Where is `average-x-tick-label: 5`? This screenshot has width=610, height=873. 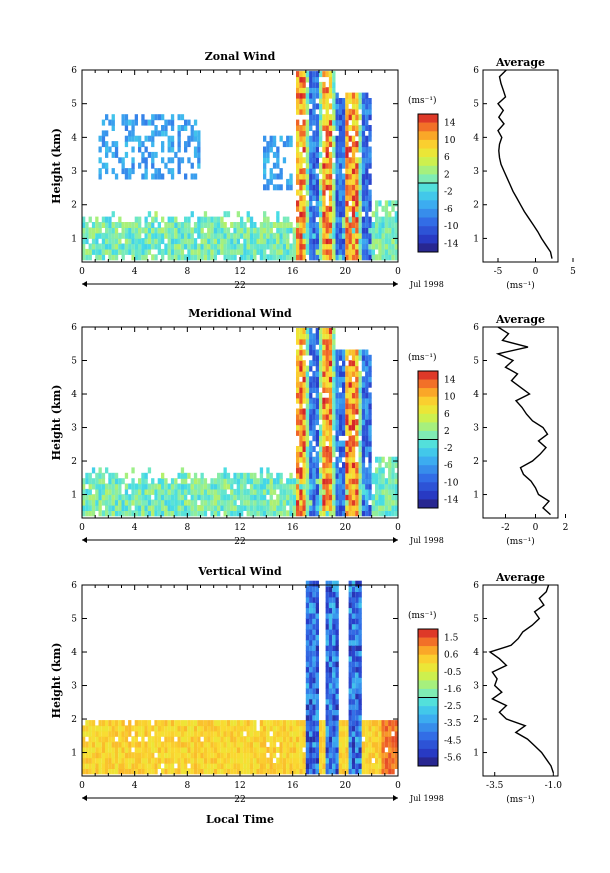 average-x-tick-label: 5 is located at coordinates (573, 272).